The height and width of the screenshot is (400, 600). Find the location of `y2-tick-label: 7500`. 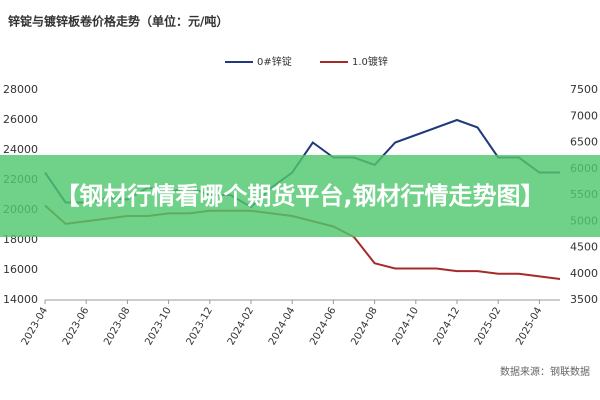

y2-tick-label: 7500 is located at coordinates (584, 89).